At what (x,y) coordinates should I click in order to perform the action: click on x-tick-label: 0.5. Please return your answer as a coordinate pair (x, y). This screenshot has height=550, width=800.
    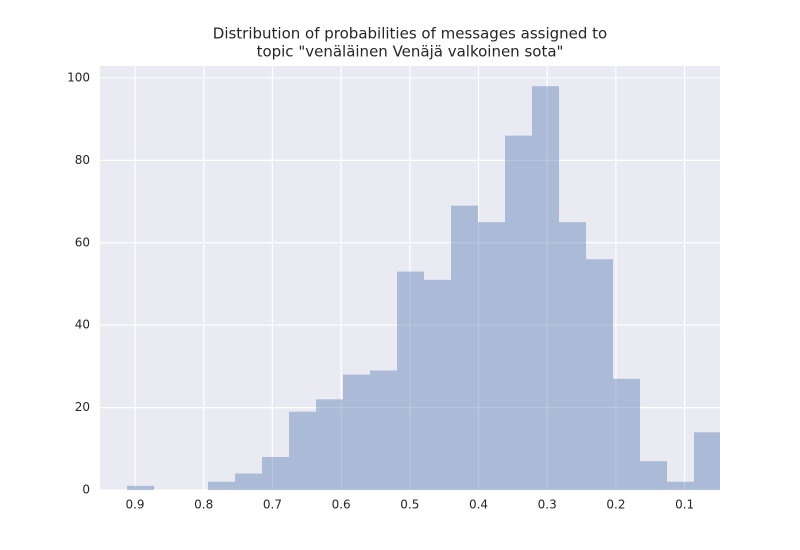
    Looking at the image, I should click on (409, 505).